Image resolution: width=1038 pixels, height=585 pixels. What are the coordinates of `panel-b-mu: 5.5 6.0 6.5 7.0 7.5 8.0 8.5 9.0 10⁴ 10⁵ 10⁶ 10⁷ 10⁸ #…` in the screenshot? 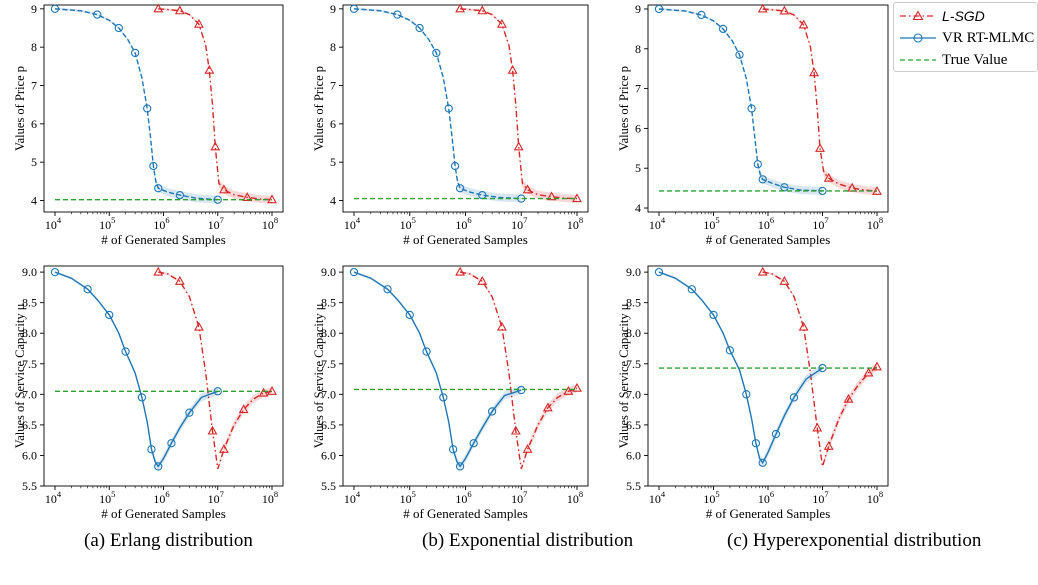 It's located at (450, 393).